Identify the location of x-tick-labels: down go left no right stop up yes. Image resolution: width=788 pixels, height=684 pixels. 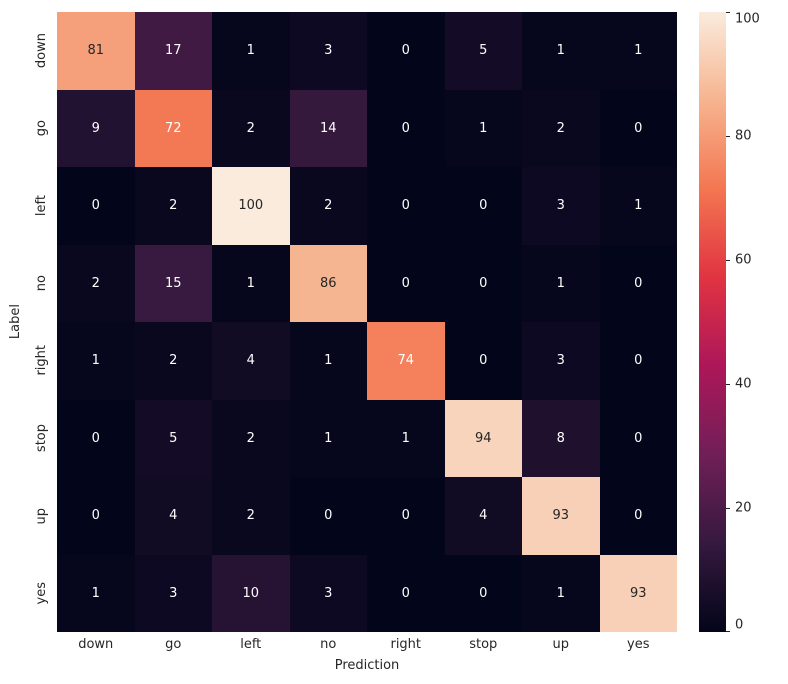
(367, 646).